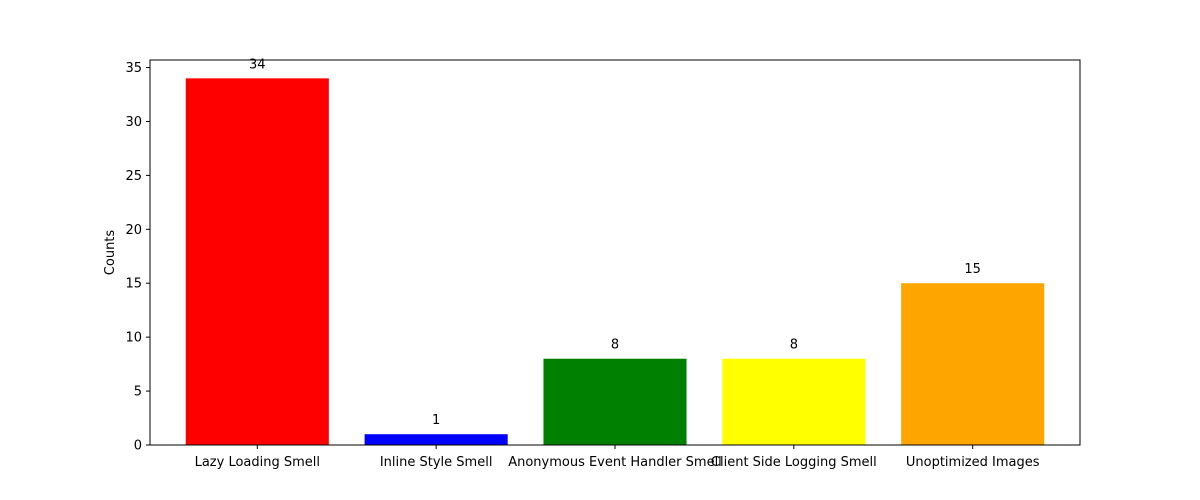 Image resolution: width=1200 pixels, height=500 pixels. What do you see at coordinates (972, 269) in the screenshot?
I see `bar-value-label: 15` at bounding box center [972, 269].